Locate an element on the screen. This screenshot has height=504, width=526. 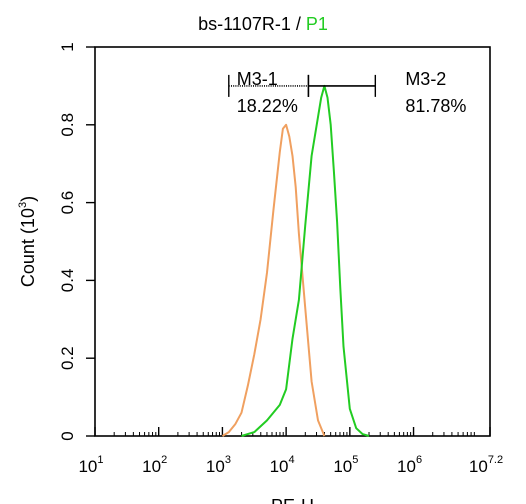
gate-markers: M3-1 18.22% M3-2 81.78% is located at coordinates (347, 92).